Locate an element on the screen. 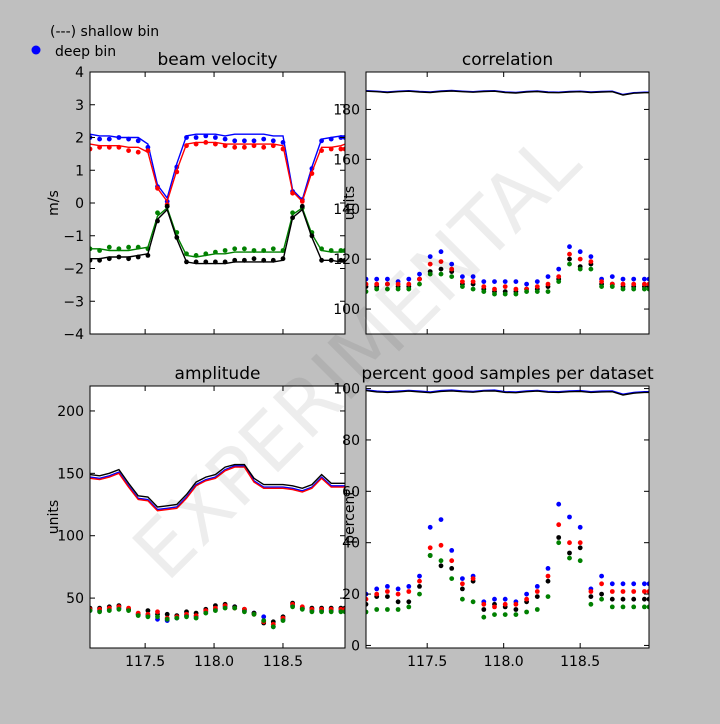 The width and height of the screenshot is (720, 724). x-tick-label: 117.5 is located at coordinates (145, 662).